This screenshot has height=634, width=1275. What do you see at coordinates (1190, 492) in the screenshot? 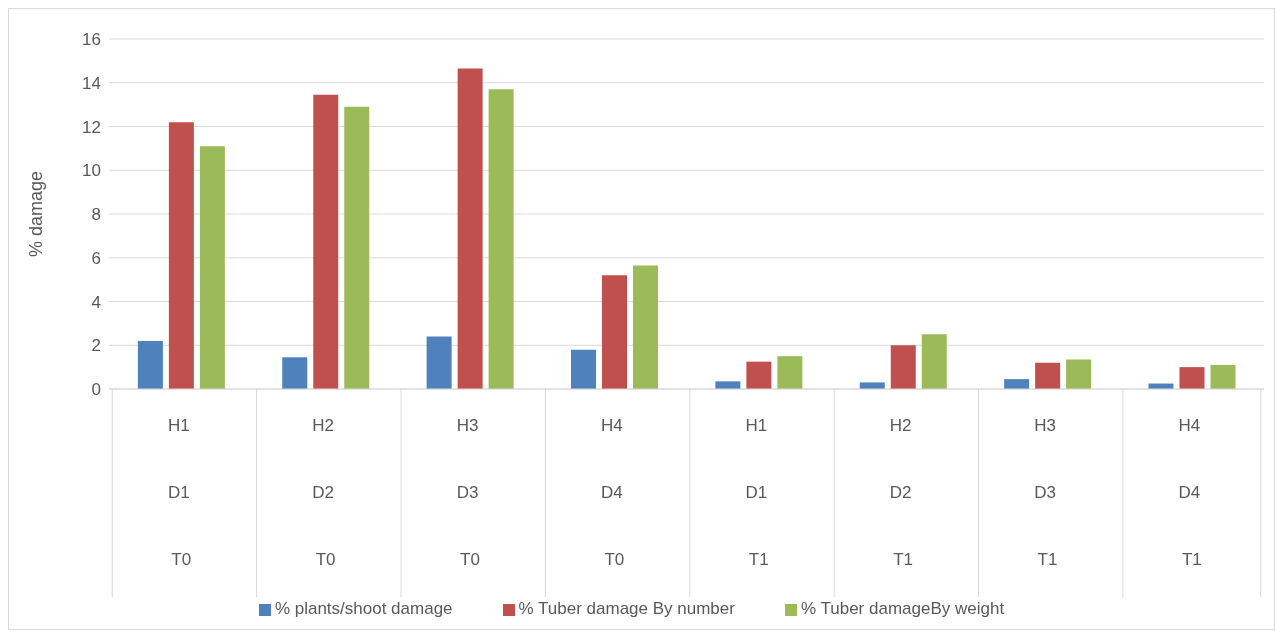
I see `category-label: H4 D4 T1` at bounding box center [1190, 492].